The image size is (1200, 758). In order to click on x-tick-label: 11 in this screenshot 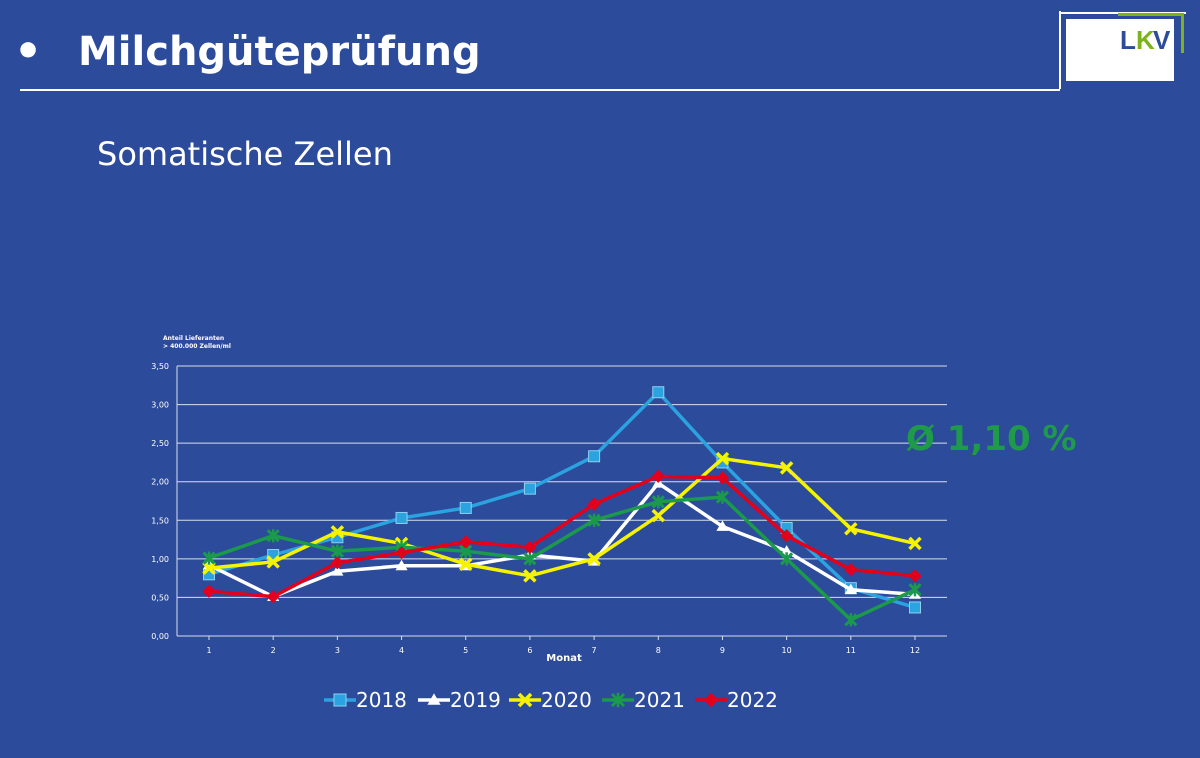, I will do `click(851, 650)`.